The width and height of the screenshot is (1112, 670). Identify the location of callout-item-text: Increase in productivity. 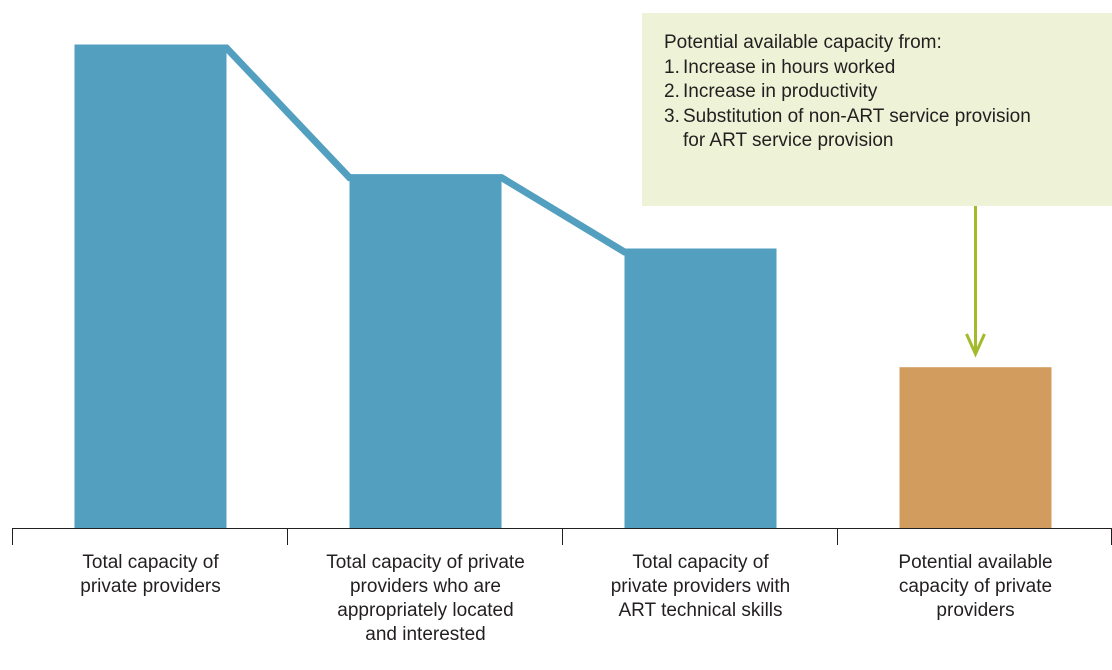
(780, 91).